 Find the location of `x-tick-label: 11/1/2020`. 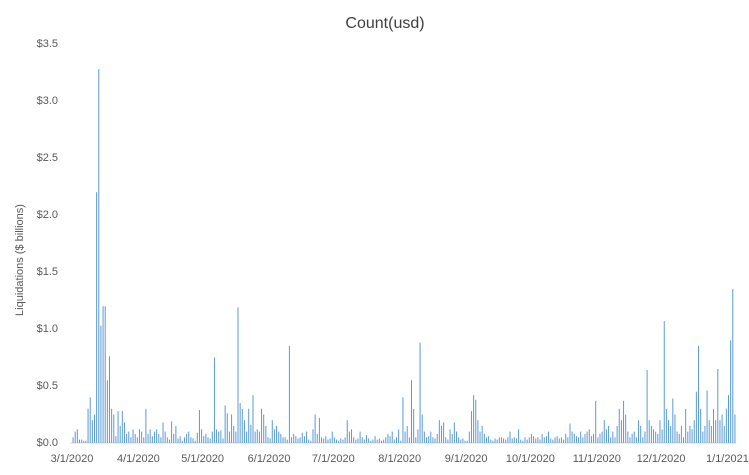

x-tick-label: 11/1/2020 is located at coordinates (597, 459).